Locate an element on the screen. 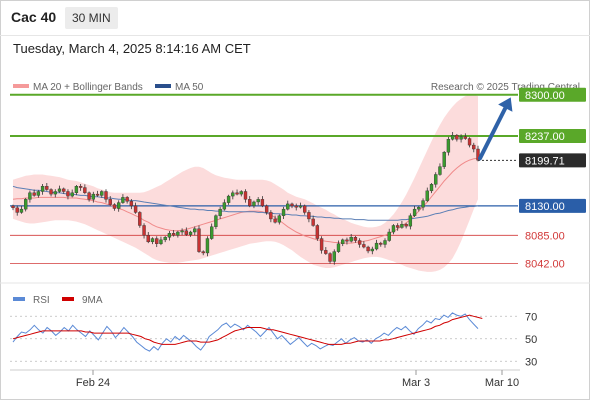 The height and width of the screenshot is (400, 590). level-tag-label: 8237.00 is located at coordinates (545, 137).